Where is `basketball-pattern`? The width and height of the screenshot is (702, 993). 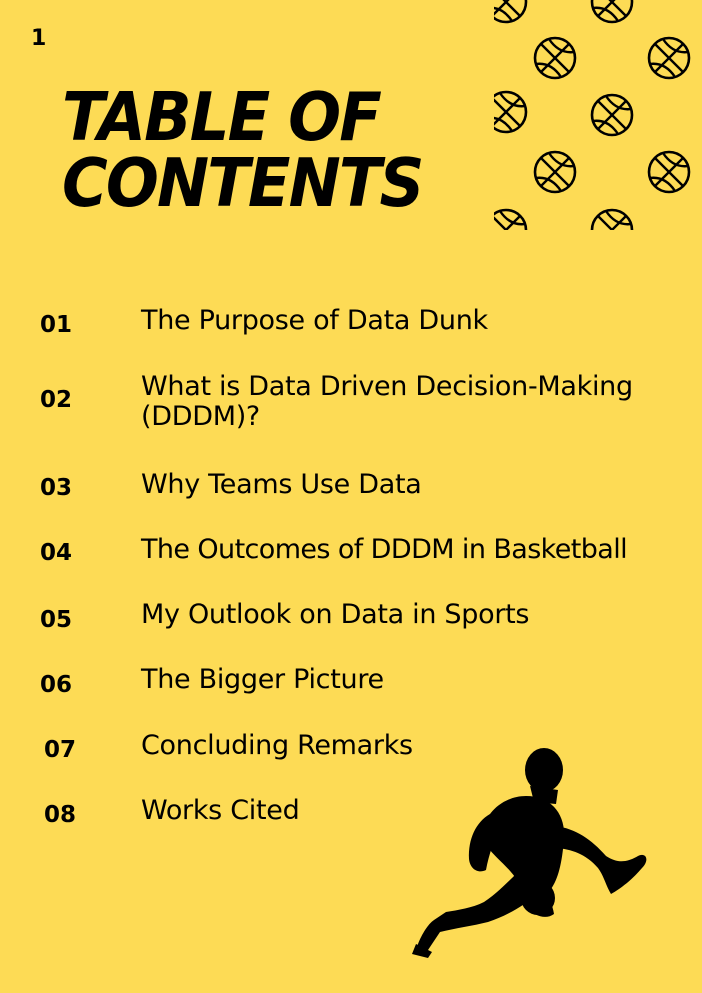
basketball-pattern is located at coordinates (592, 115).